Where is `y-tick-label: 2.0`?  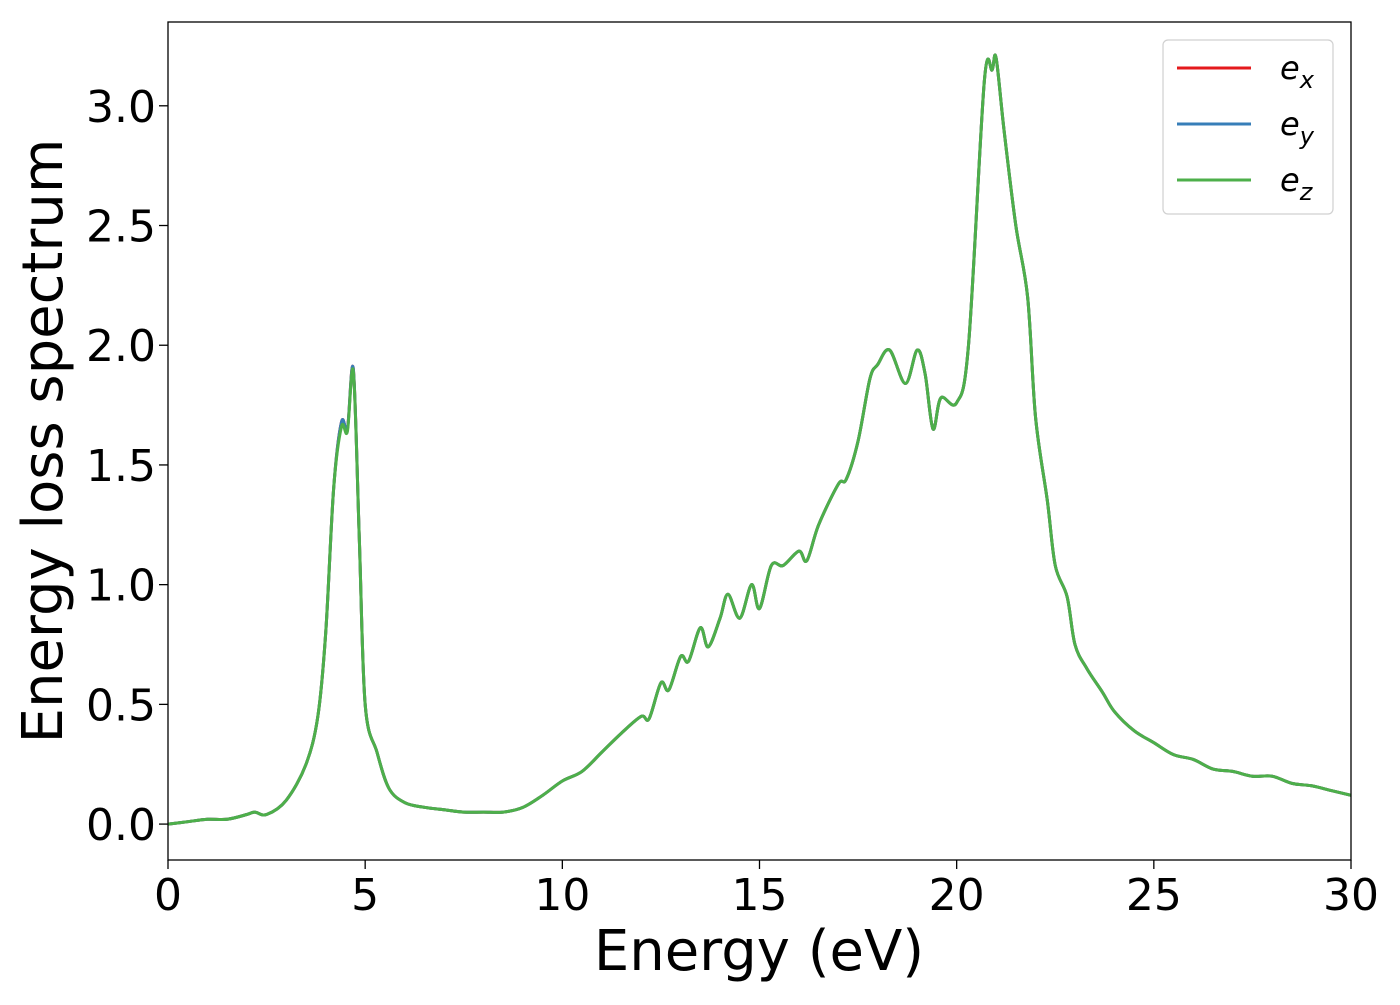
y-tick-label: 2.0 is located at coordinates (121, 346).